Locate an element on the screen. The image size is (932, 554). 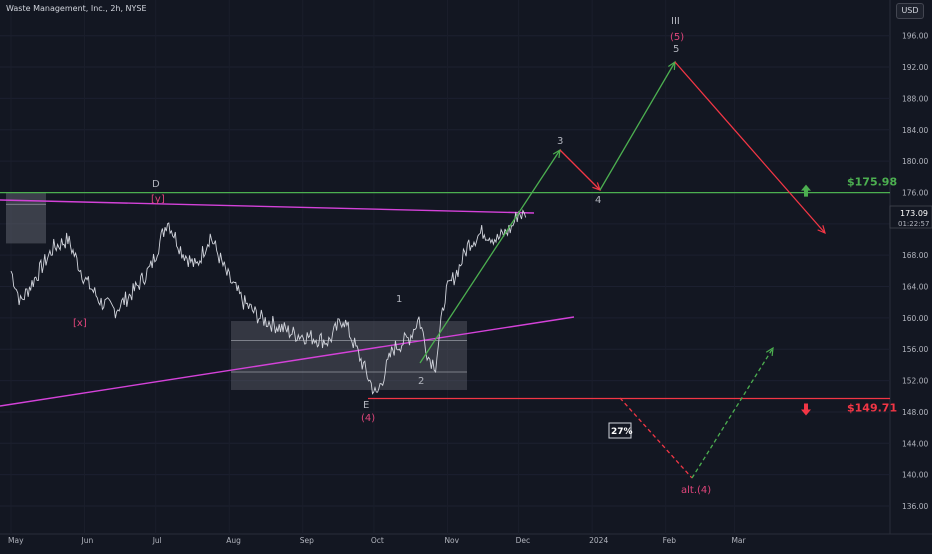
price-tick-label: 140.00 is located at coordinates (915, 475).